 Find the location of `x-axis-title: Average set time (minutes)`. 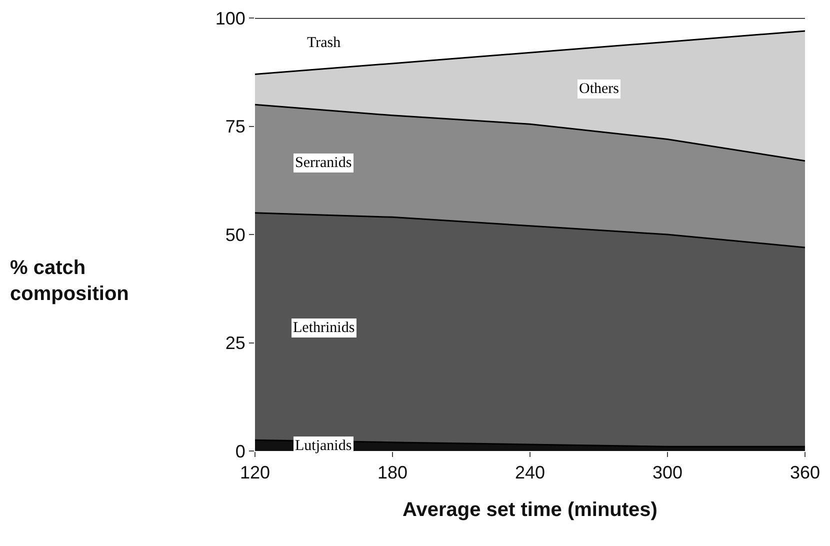

x-axis-title: Average set time (minutes) is located at coordinates (530, 510).